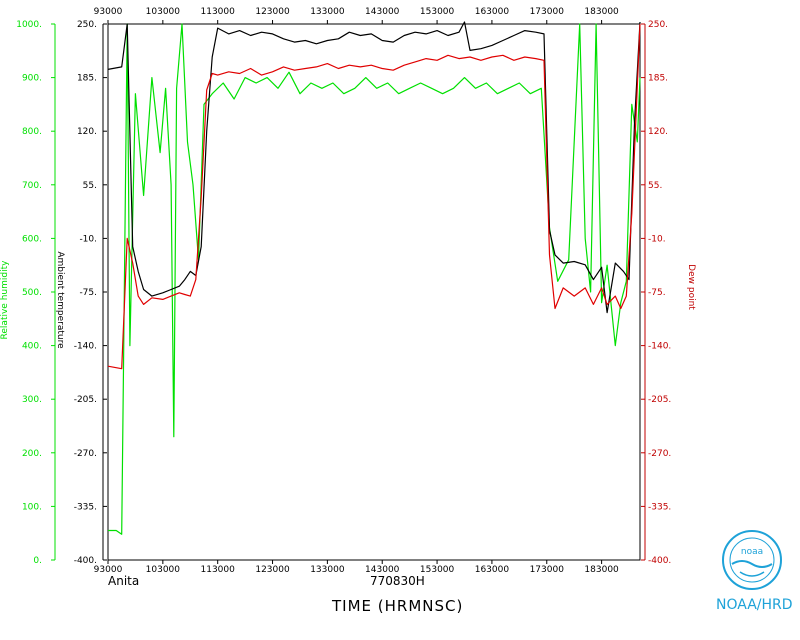  Describe the element at coordinates (88, 239) in the screenshot. I see `ambient-tick-label: -10.` at that location.